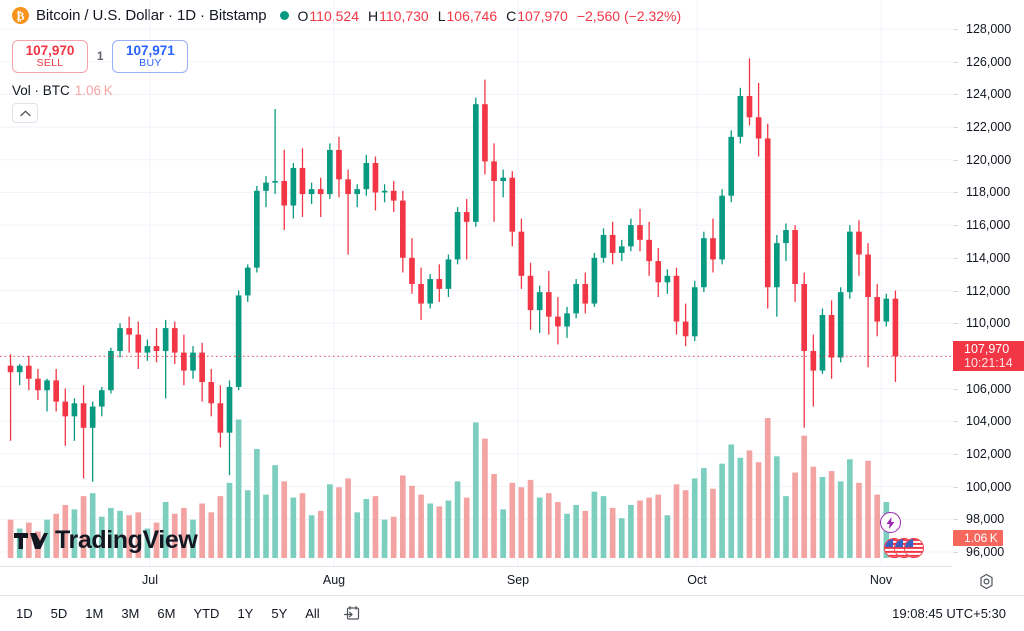 Image resolution: width=1024 pixels, height=631 pixels. What do you see at coordinates (629, 15) in the screenshot?
I see `change-value: −2,560 (−2.32%)` at bounding box center [629, 15].